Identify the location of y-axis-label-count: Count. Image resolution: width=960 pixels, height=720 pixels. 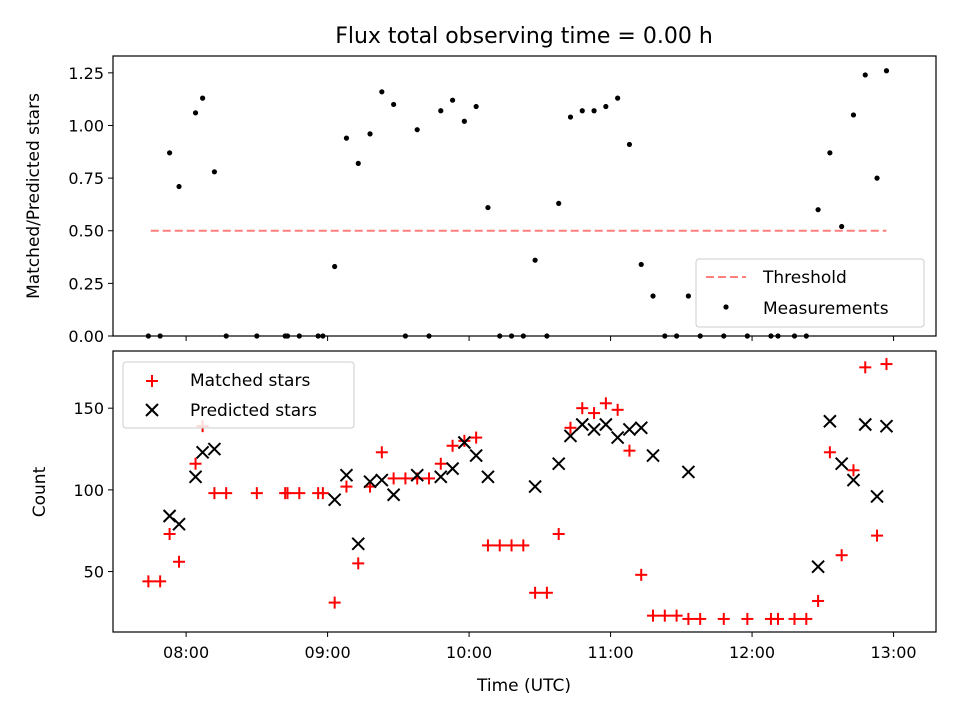
(40, 491).